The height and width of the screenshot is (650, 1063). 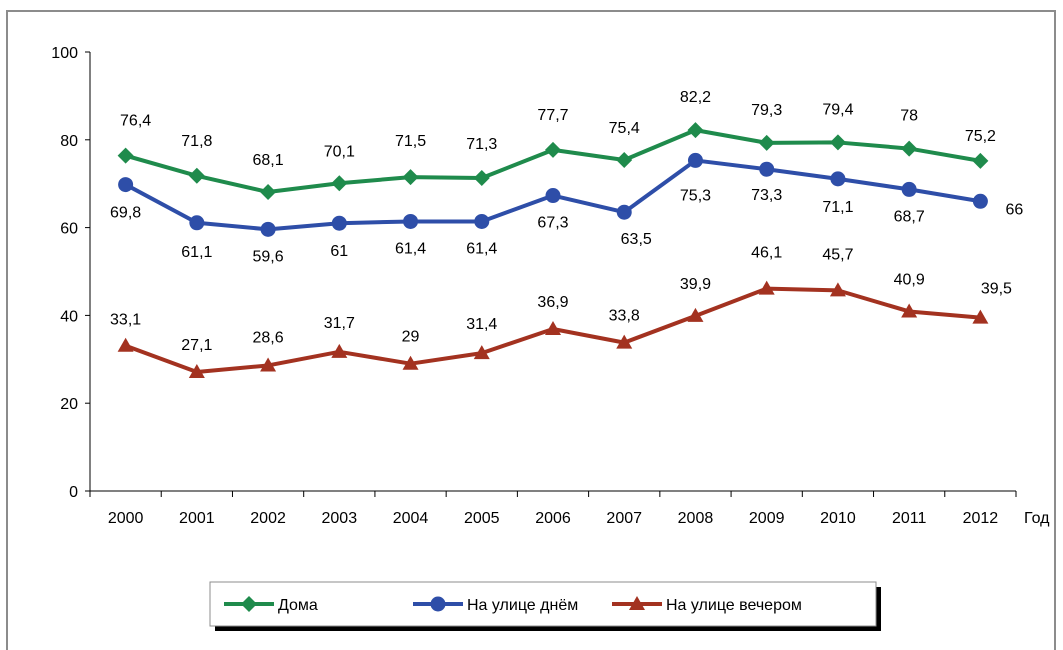 I want to click on x-tick-label: 2012, so click(x=981, y=518).